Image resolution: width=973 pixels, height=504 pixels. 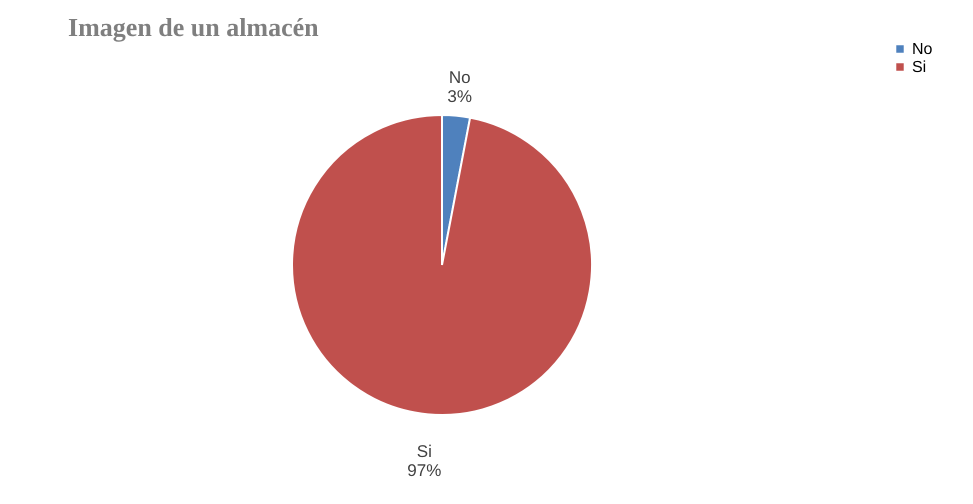 What do you see at coordinates (919, 67) in the screenshot?
I see `legend-label: Si` at bounding box center [919, 67].